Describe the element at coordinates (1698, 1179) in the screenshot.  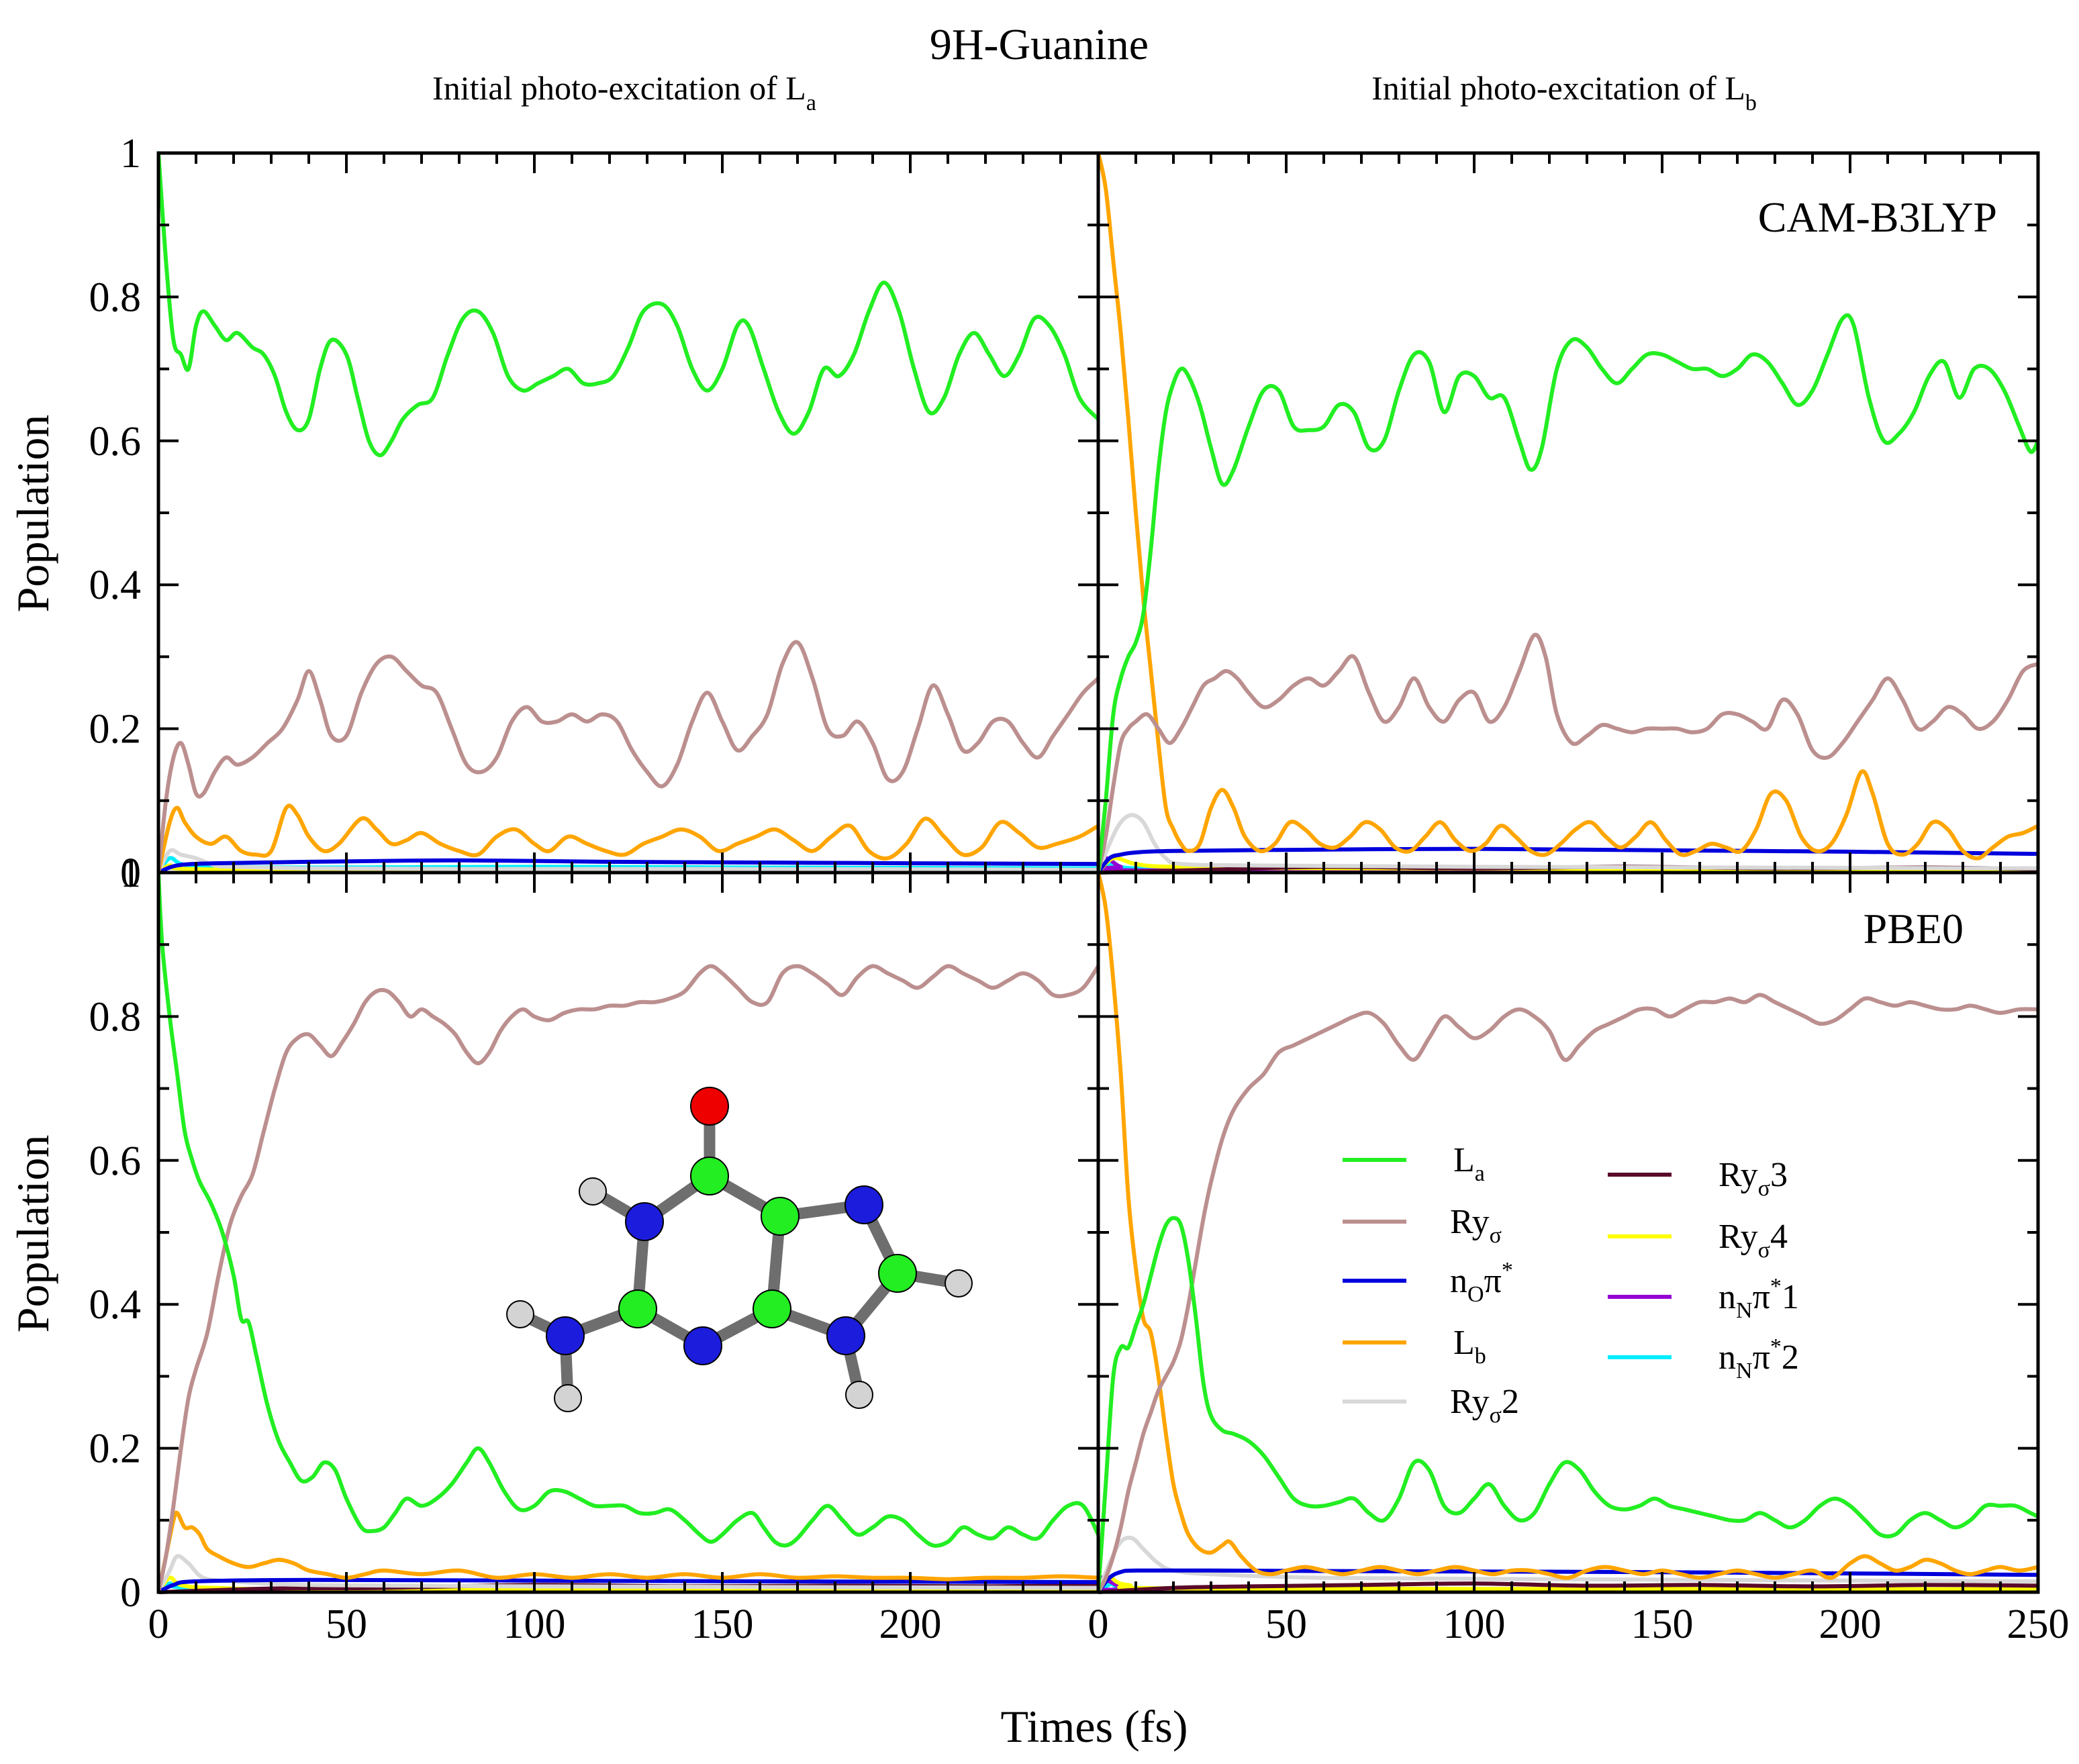
I see `legend-entry-rys3: Ryσ3` at that location.